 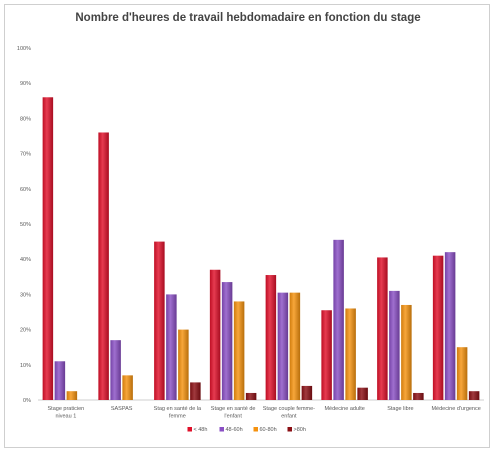 What do you see at coordinates (344, 409) in the screenshot?
I see `x-tick-label: Médecine adulte` at bounding box center [344, 409].